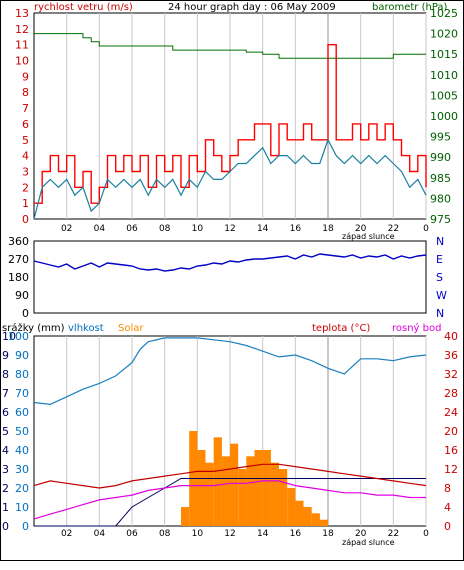  I want to click on wind-speed-tick-label: 10, so click(22, 61).